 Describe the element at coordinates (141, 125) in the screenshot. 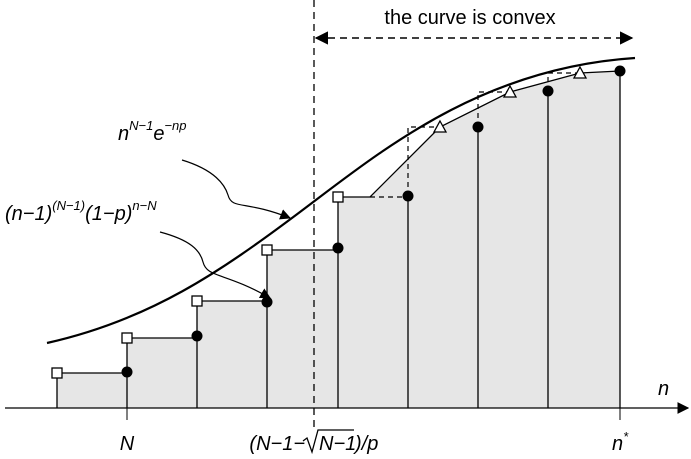

I see `exponent: N−1` at that location.